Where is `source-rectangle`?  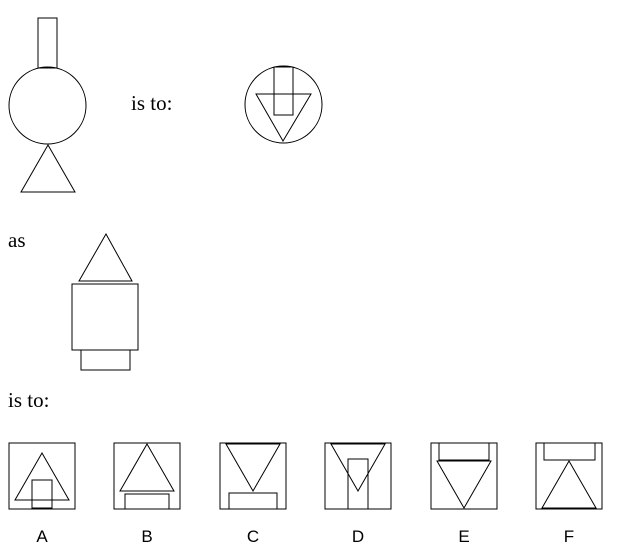 source-rectangle is located at coordinates (47, 43).